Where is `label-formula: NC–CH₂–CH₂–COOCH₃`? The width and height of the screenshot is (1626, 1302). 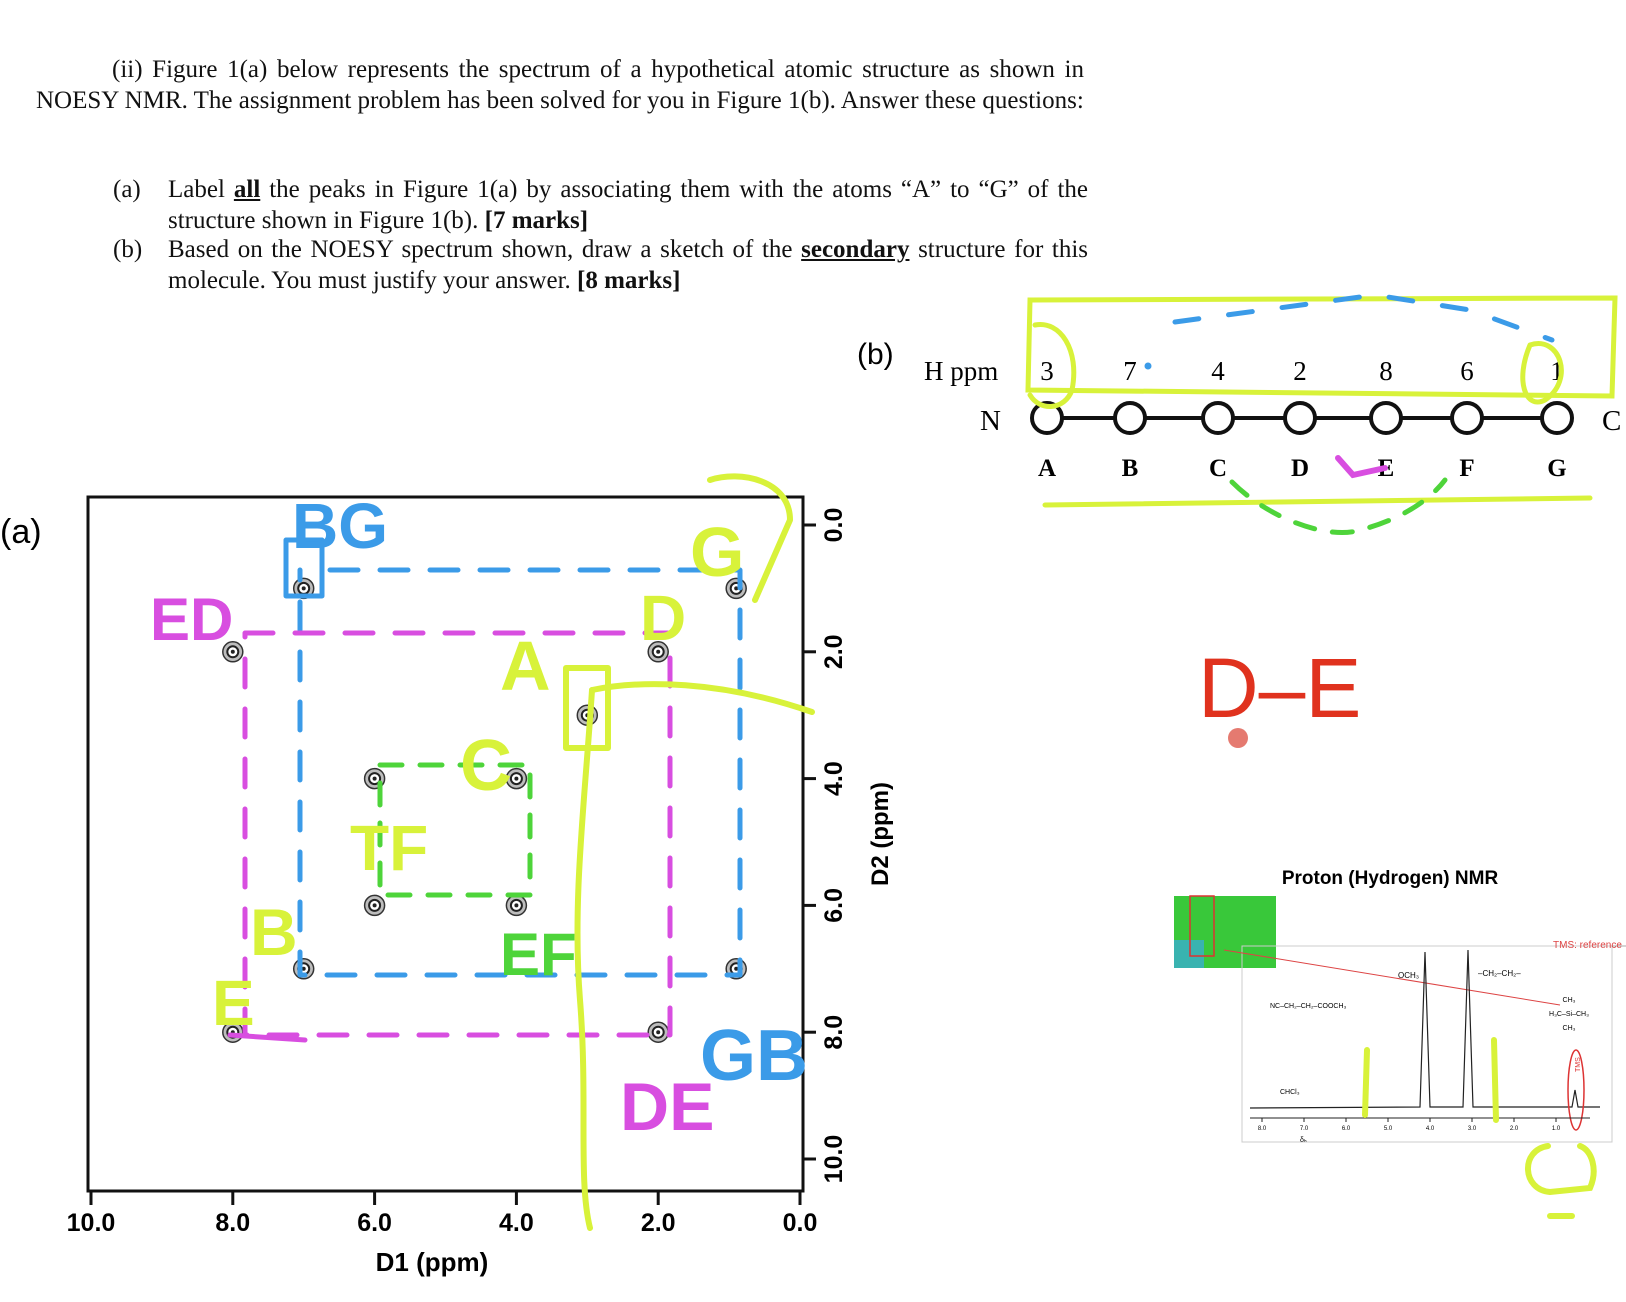 label-formula: NC–CH₂–CH₂–COOCH₃ is located at coordinates (1308, 1006).